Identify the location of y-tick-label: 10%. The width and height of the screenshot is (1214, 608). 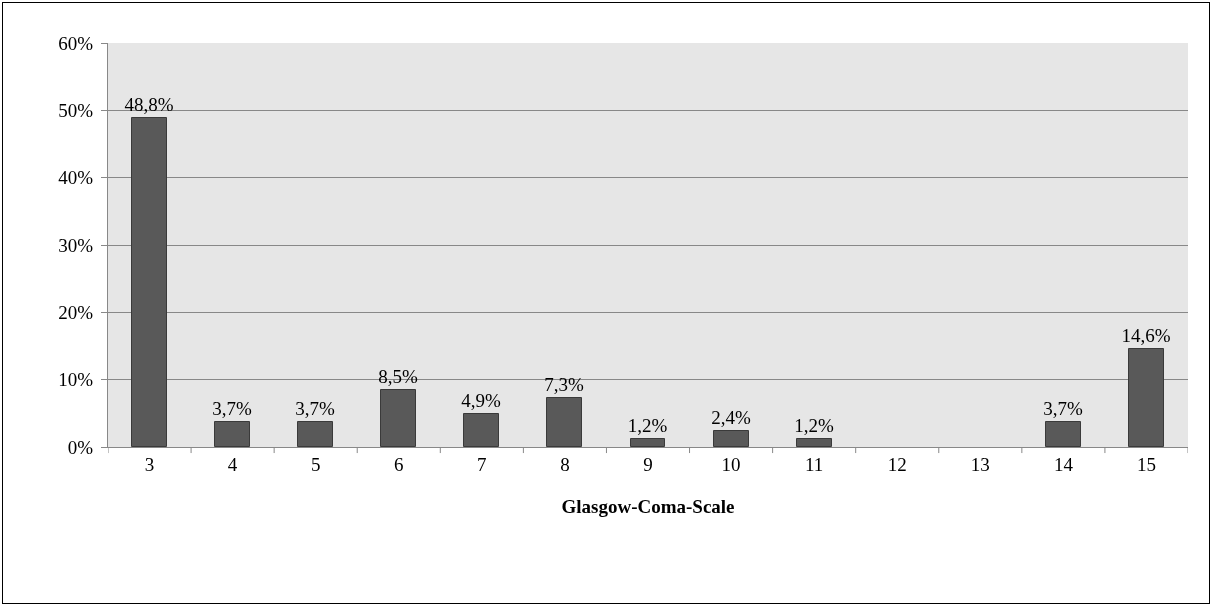
(76, 380).